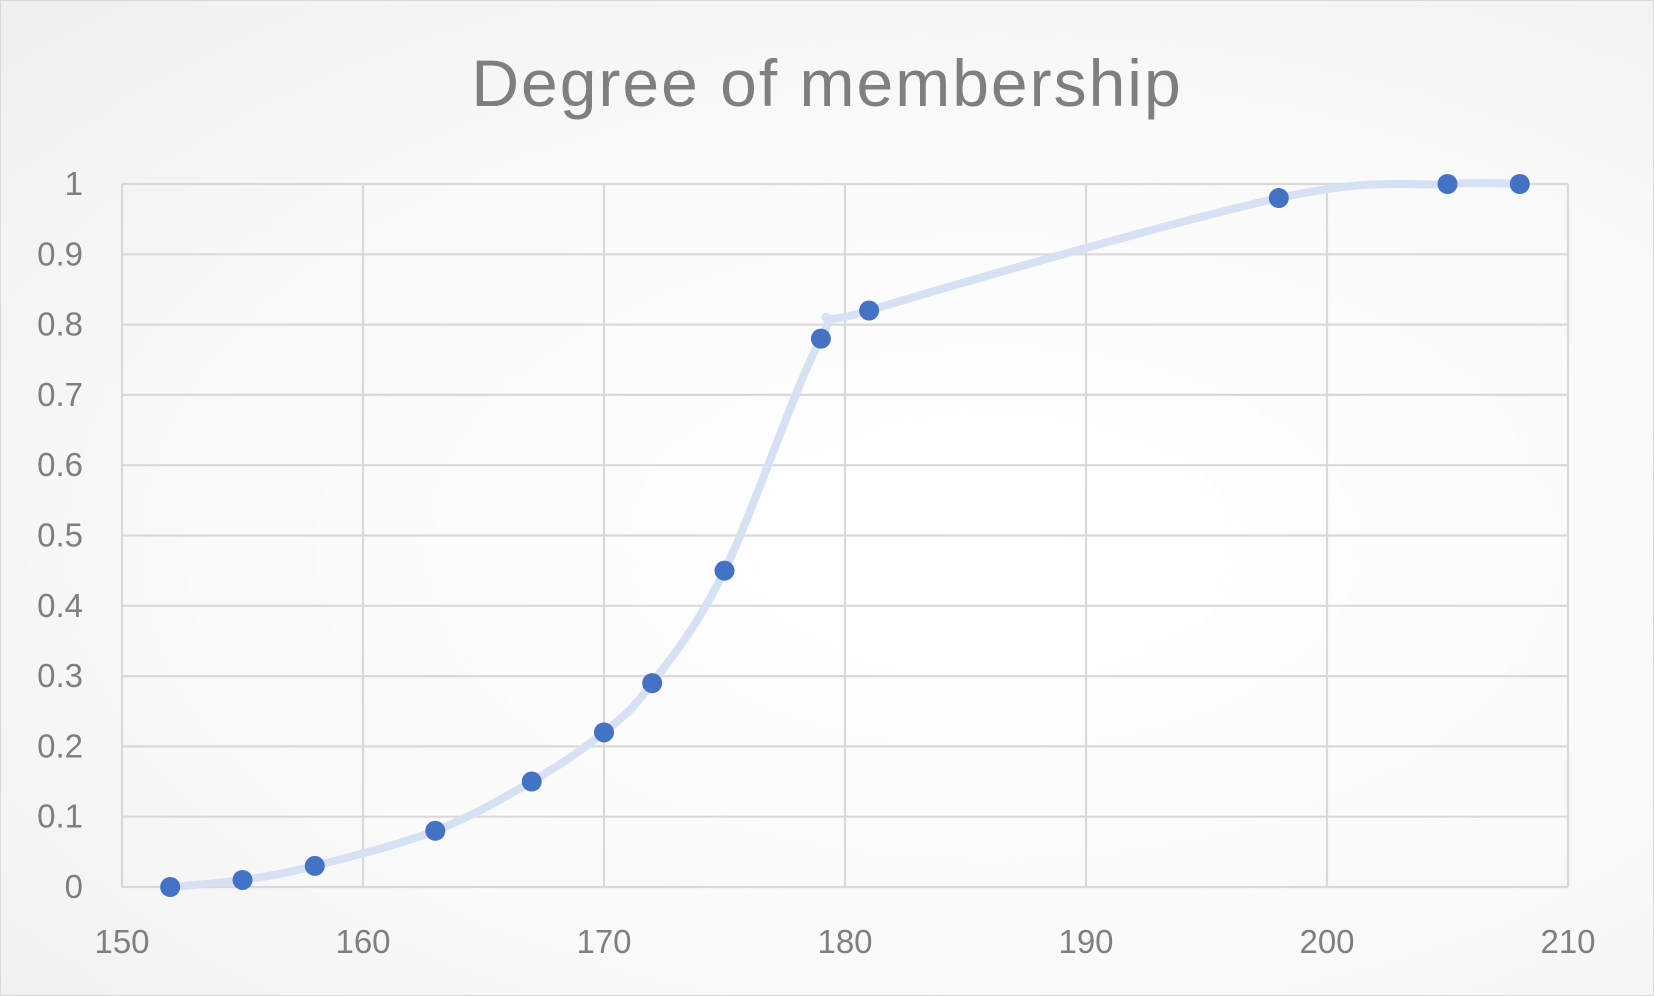 The width and height of the screenshot is (1654, 996). What do you see at coordinates (121, 941) in the screenshot?
I see `x-tick-label: 150` at bounding box center [121, 941].